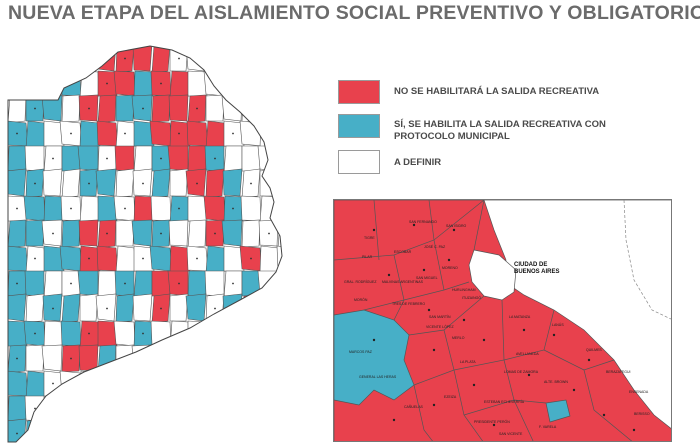 This screenshot has width=700, height=445. What do you see at coordinates (440, 317) in the screenshot?
I see `district-label: SAN MARTÍN` at bounding box center [440, 317].